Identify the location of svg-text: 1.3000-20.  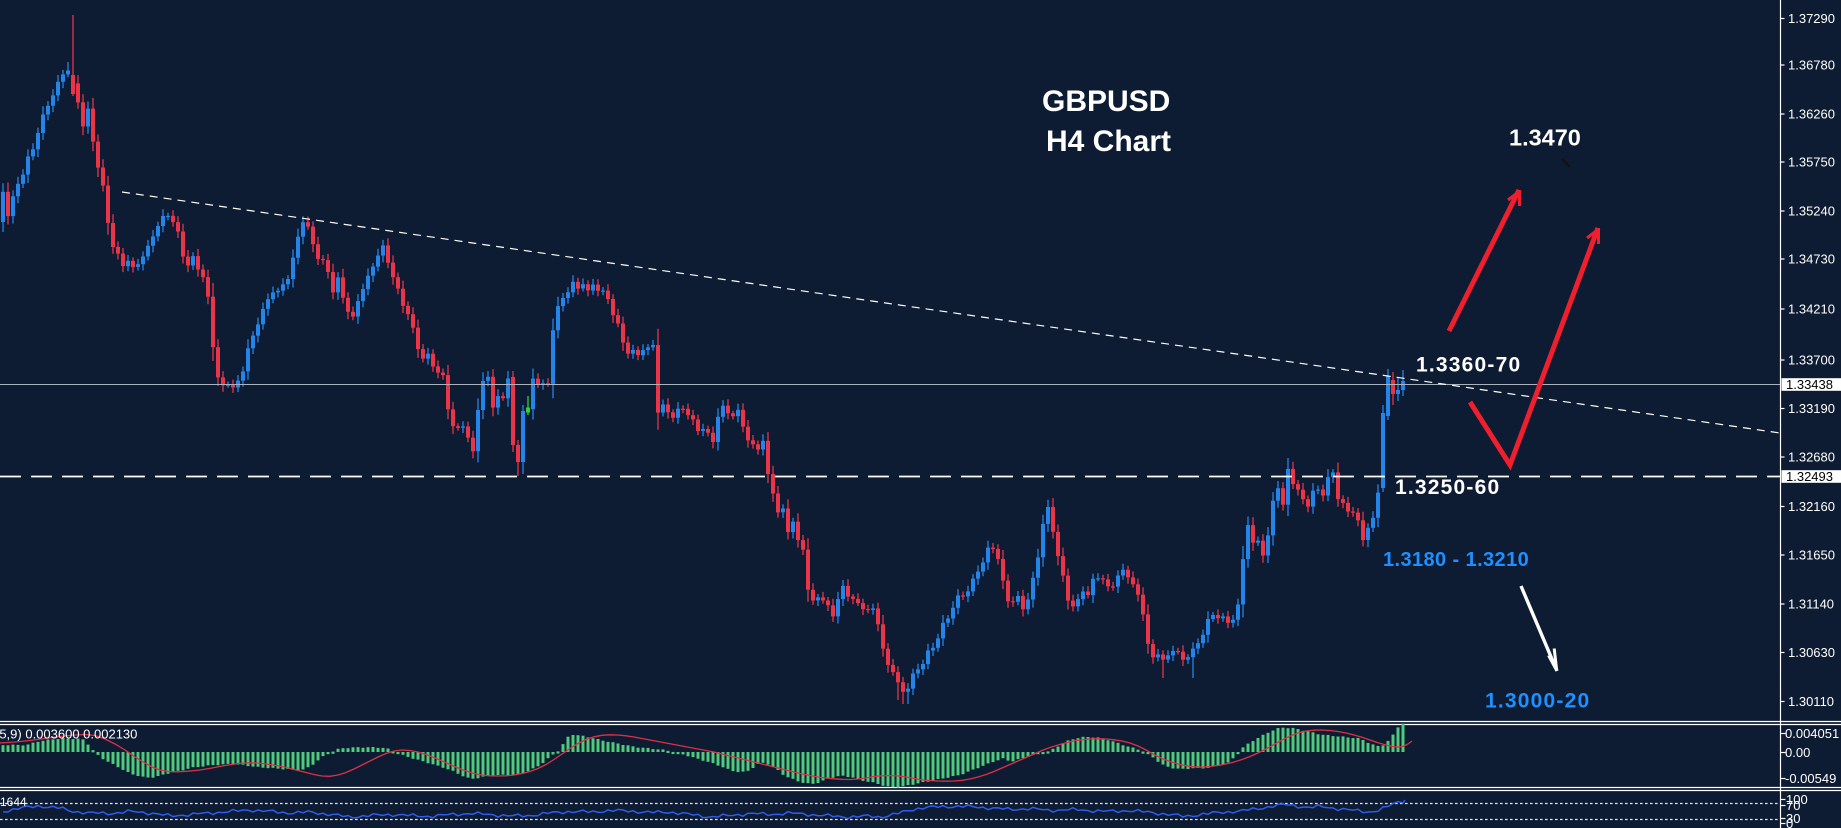
(1537, 701).